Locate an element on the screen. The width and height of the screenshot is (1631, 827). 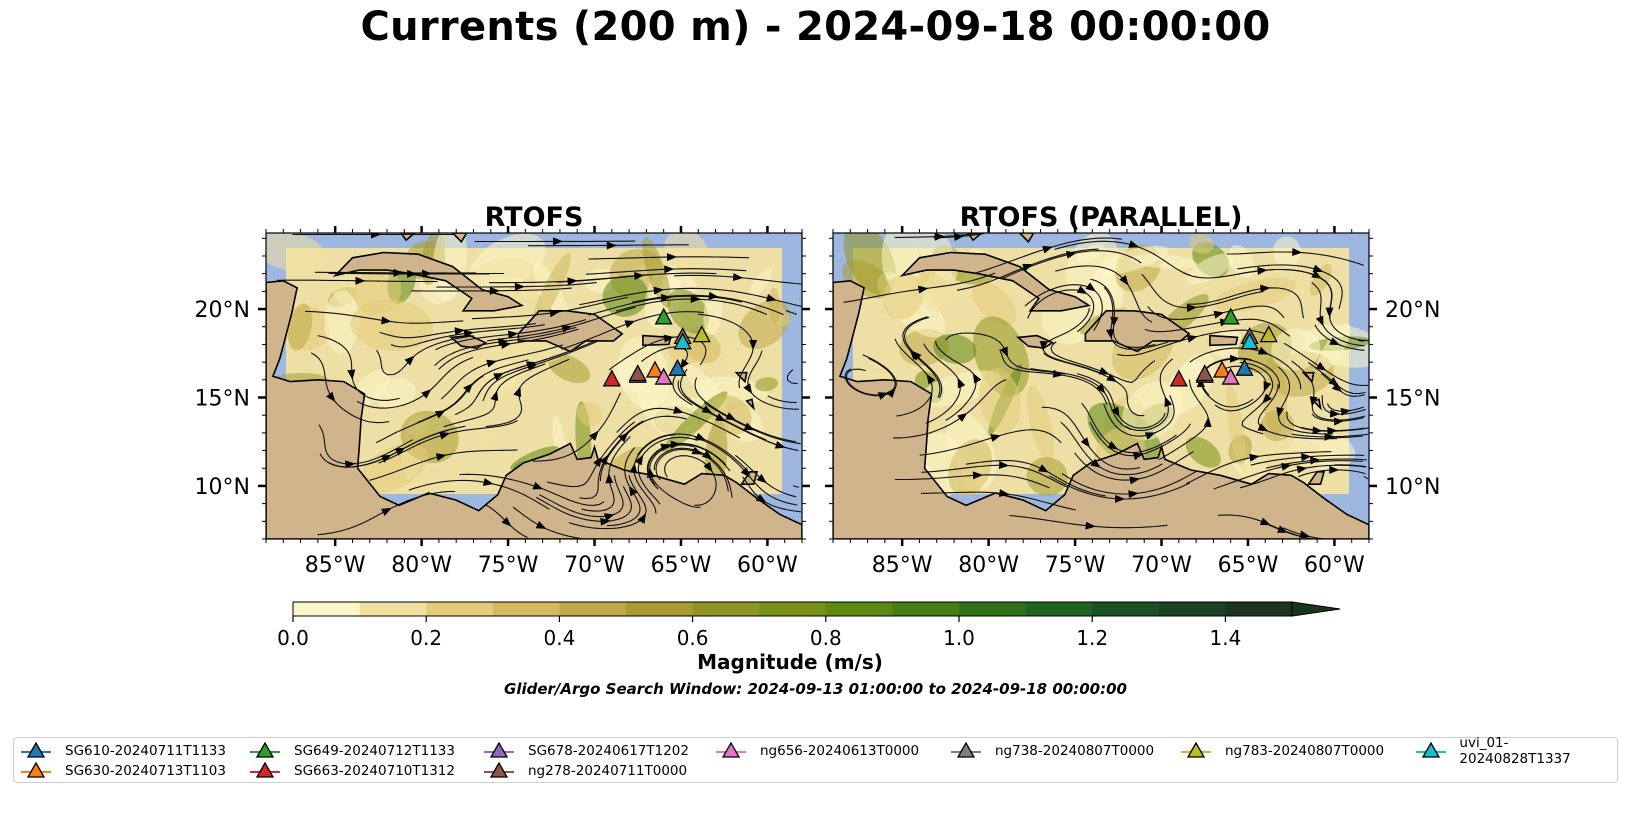
panel-title: RTOFS is located at coordinates (534, 217).